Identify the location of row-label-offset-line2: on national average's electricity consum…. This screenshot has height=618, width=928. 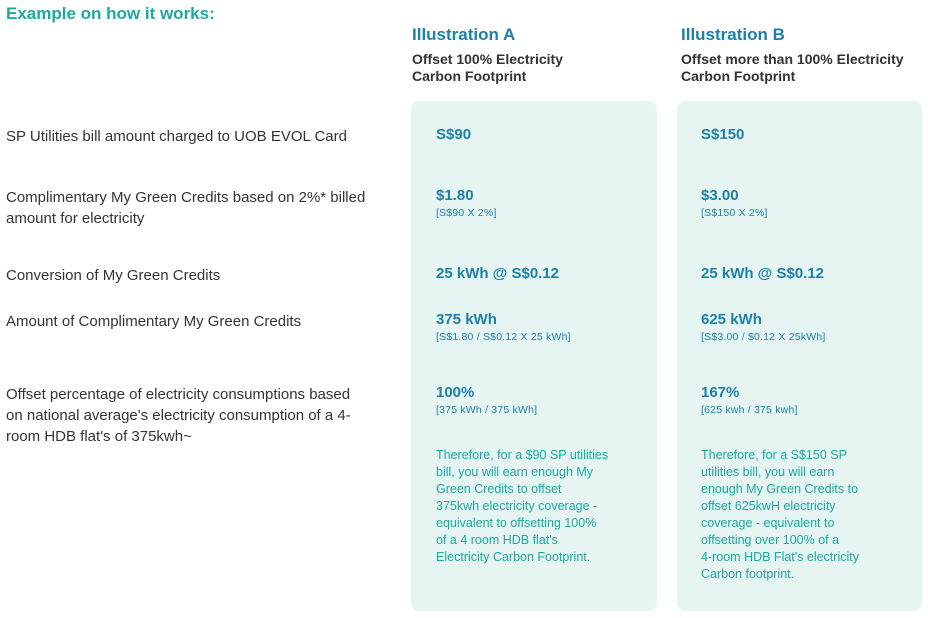
(178, 415).